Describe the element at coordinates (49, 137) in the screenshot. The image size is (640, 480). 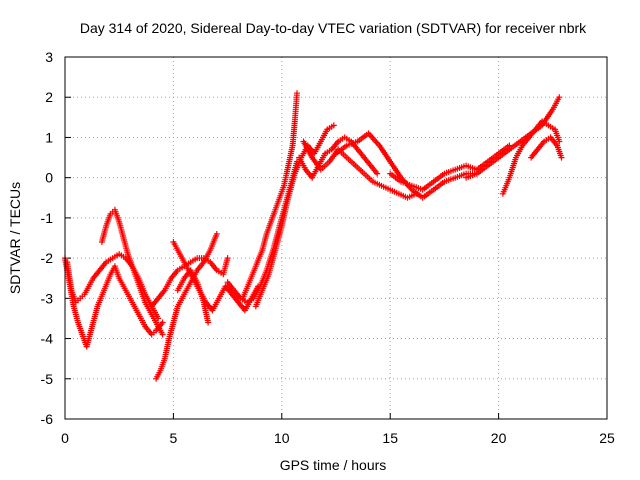
I see `y-tick-label: 1` at that location.